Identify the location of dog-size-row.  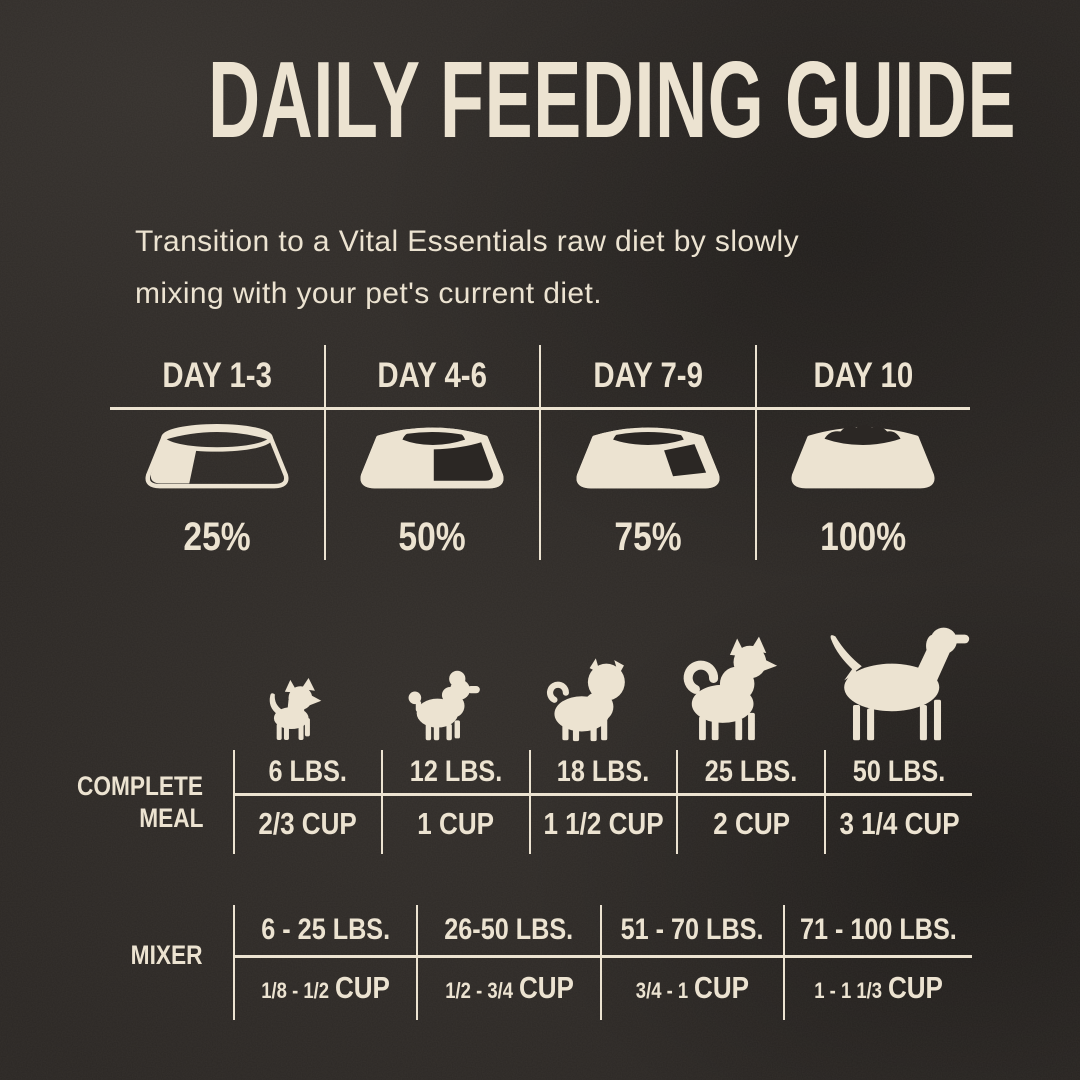
(602, 671).